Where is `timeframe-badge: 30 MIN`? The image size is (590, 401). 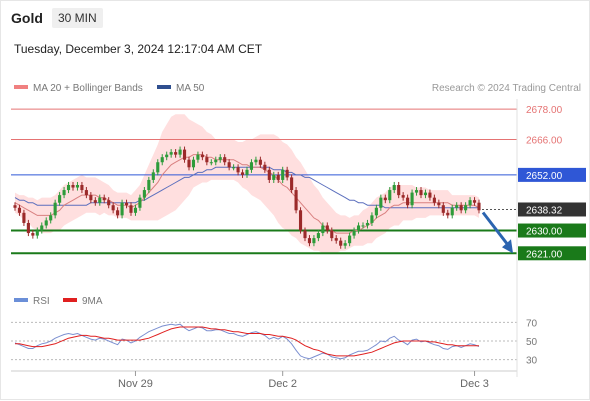
timeframe-badge: 30 MIN is located at coordinates (77, 18).